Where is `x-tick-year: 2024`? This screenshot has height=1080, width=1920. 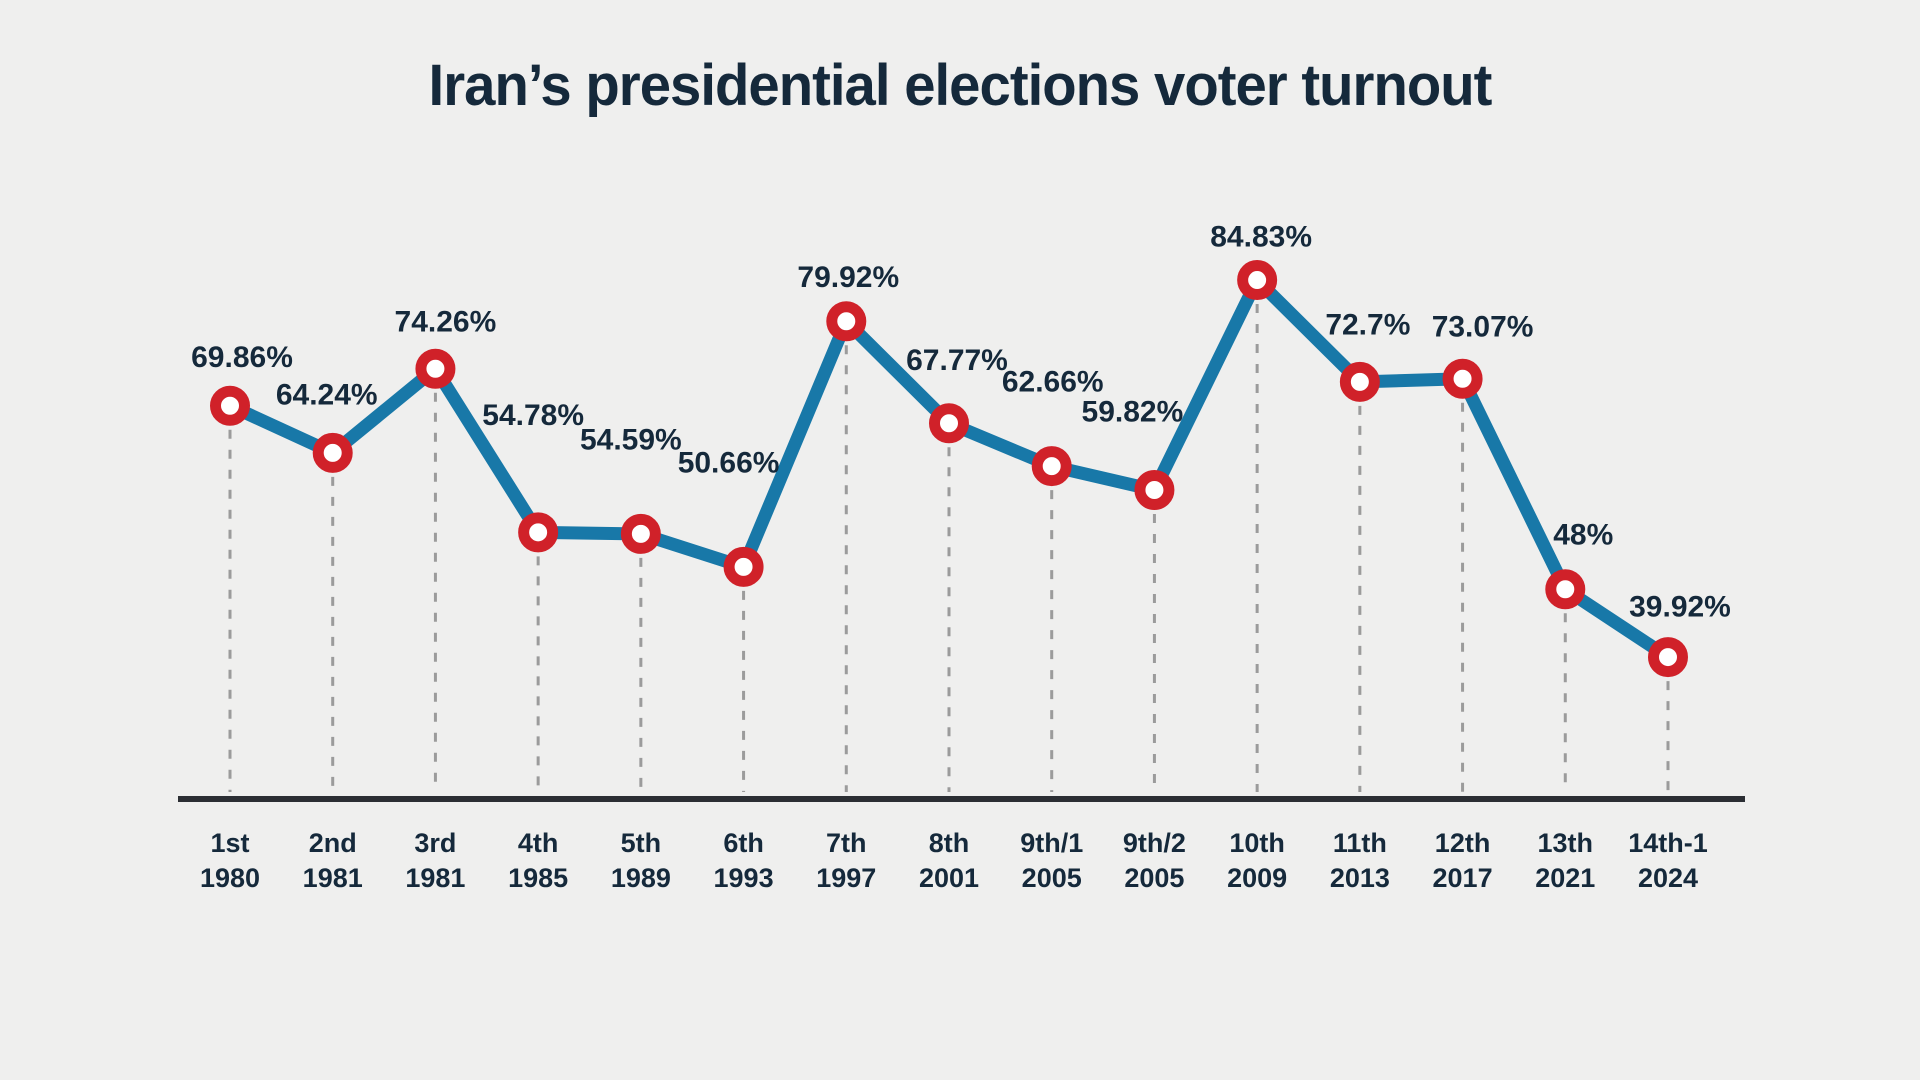
x-tick-year: 2024 is located at coordinates (1668, 878).